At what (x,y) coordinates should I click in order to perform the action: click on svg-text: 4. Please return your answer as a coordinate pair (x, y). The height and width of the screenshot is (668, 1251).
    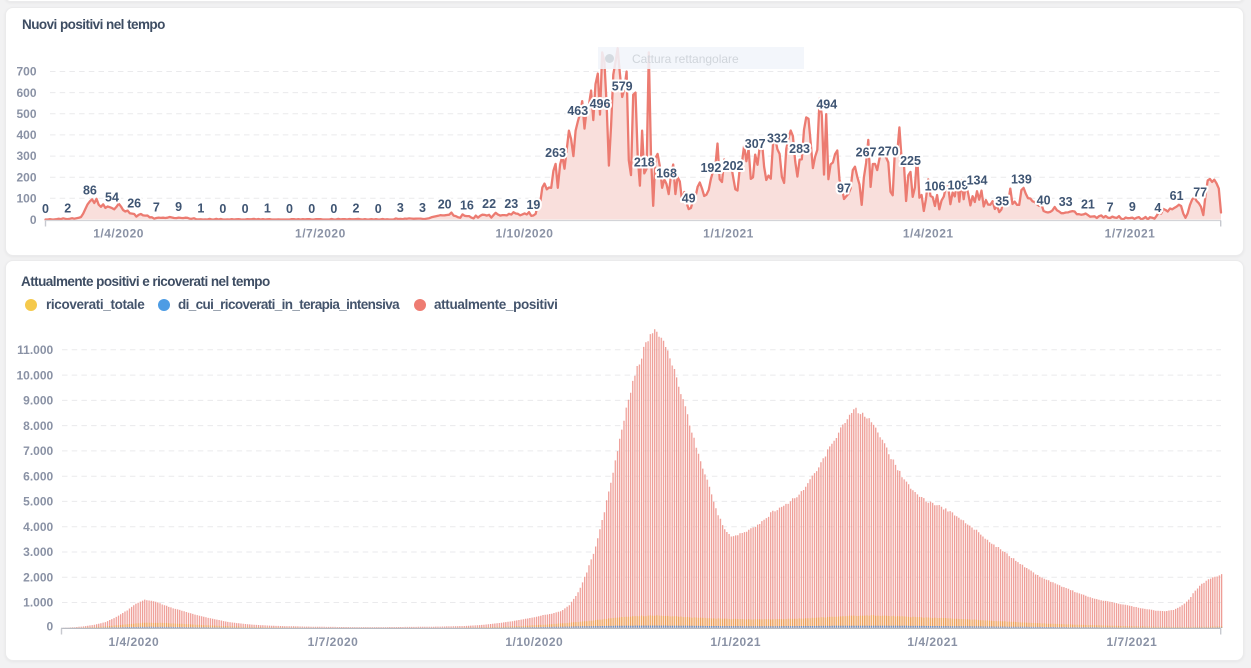
    Looking at the image, I should click on (1157, 208).